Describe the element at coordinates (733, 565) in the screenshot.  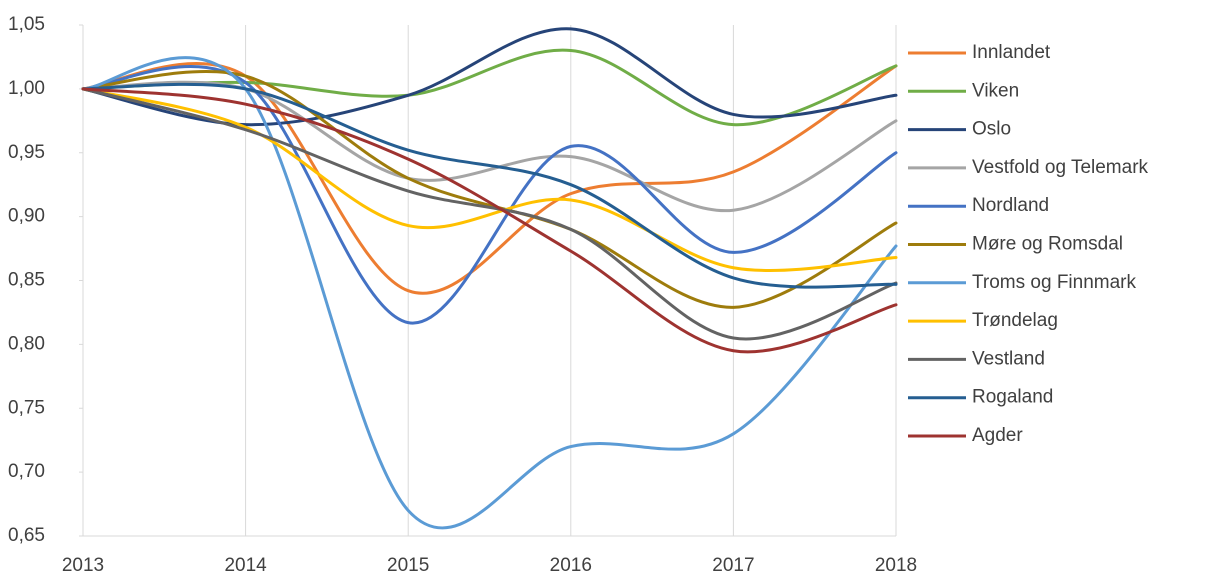
I see `x-tick-label: 2017` at that location.